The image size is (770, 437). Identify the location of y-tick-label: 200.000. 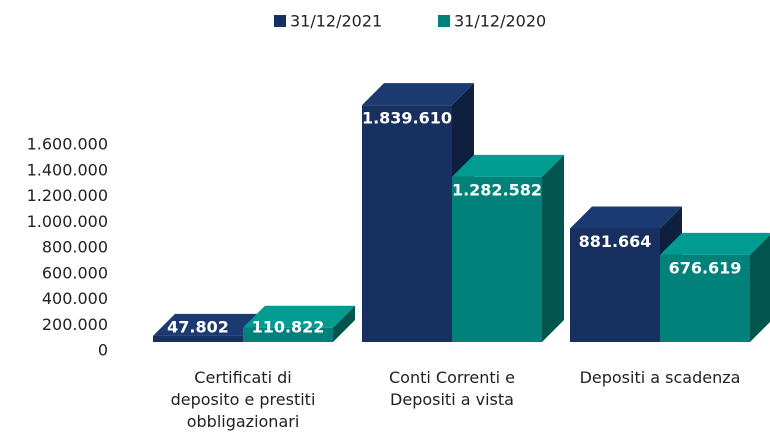
(75, 324).